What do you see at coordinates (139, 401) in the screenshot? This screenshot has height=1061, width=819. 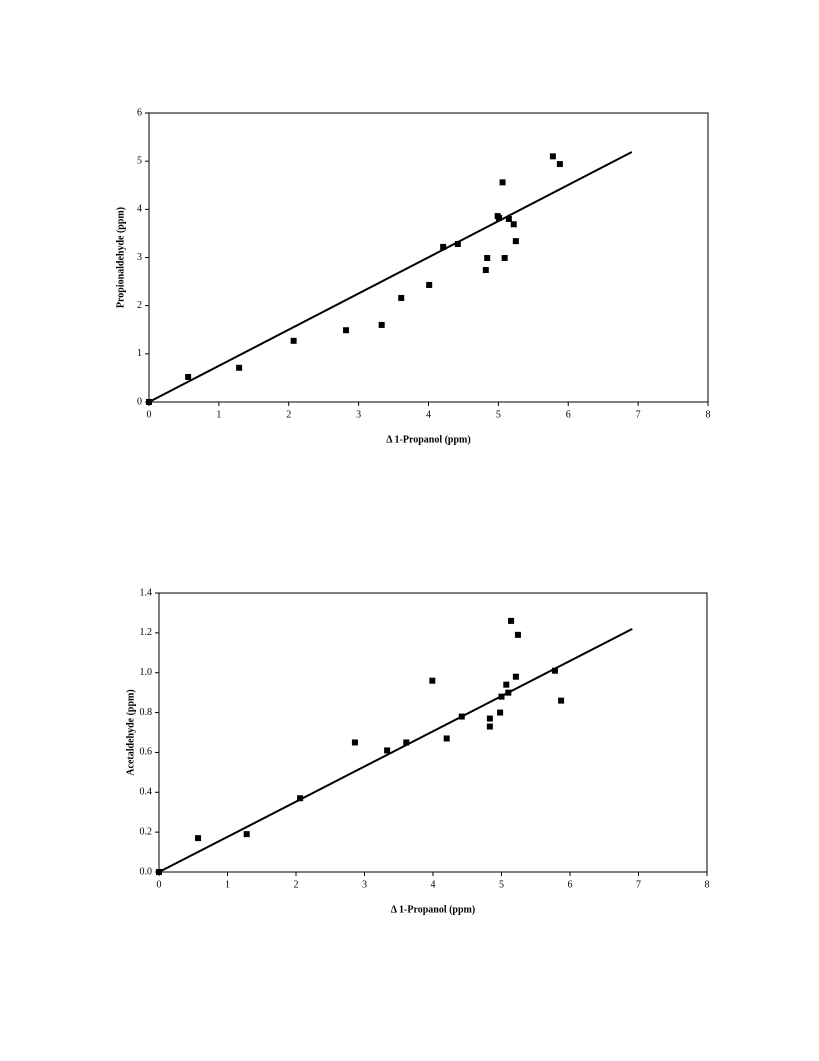 I see `y-tick-label: 0` at bounding box center [139, 401].